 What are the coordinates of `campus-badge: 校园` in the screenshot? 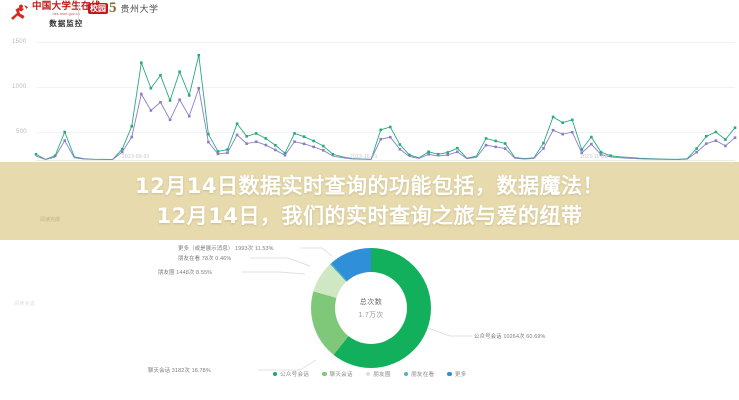 It's located at (98, 8).